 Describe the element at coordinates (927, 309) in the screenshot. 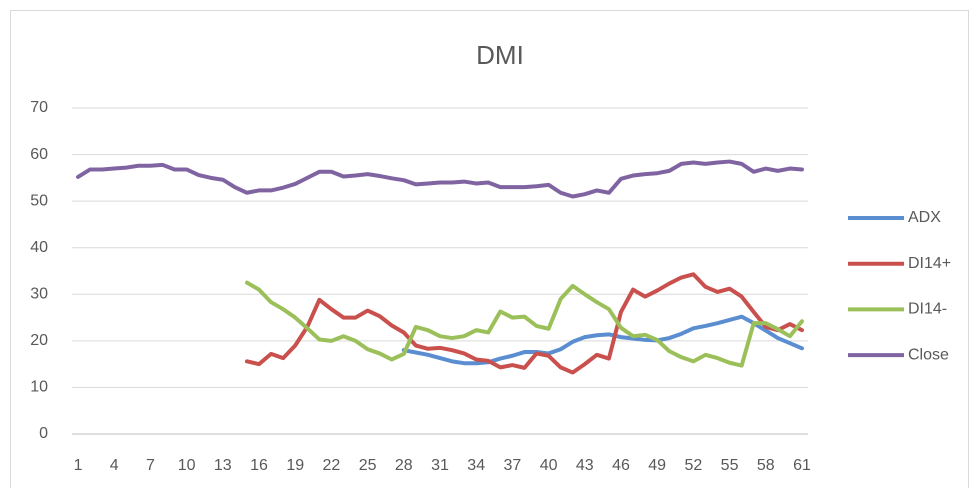

I see `legend-label: DI14-` at that location.